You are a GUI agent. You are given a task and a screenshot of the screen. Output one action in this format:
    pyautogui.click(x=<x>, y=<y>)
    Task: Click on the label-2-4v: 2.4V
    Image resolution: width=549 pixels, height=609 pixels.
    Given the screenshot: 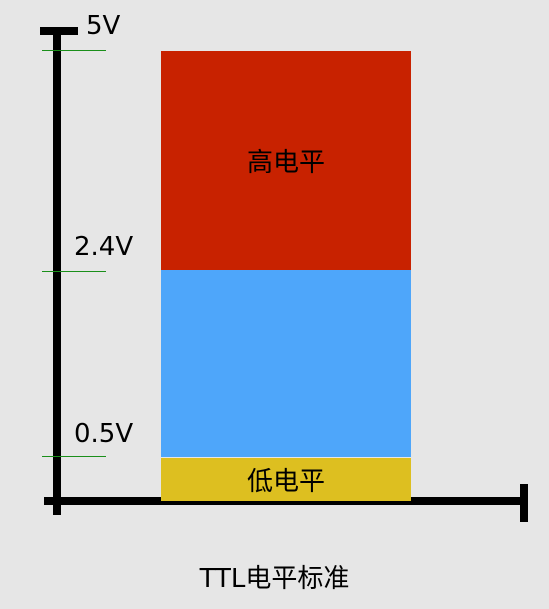 What is the action you would take?
    pyautogui.click(x=104, y=247)
    